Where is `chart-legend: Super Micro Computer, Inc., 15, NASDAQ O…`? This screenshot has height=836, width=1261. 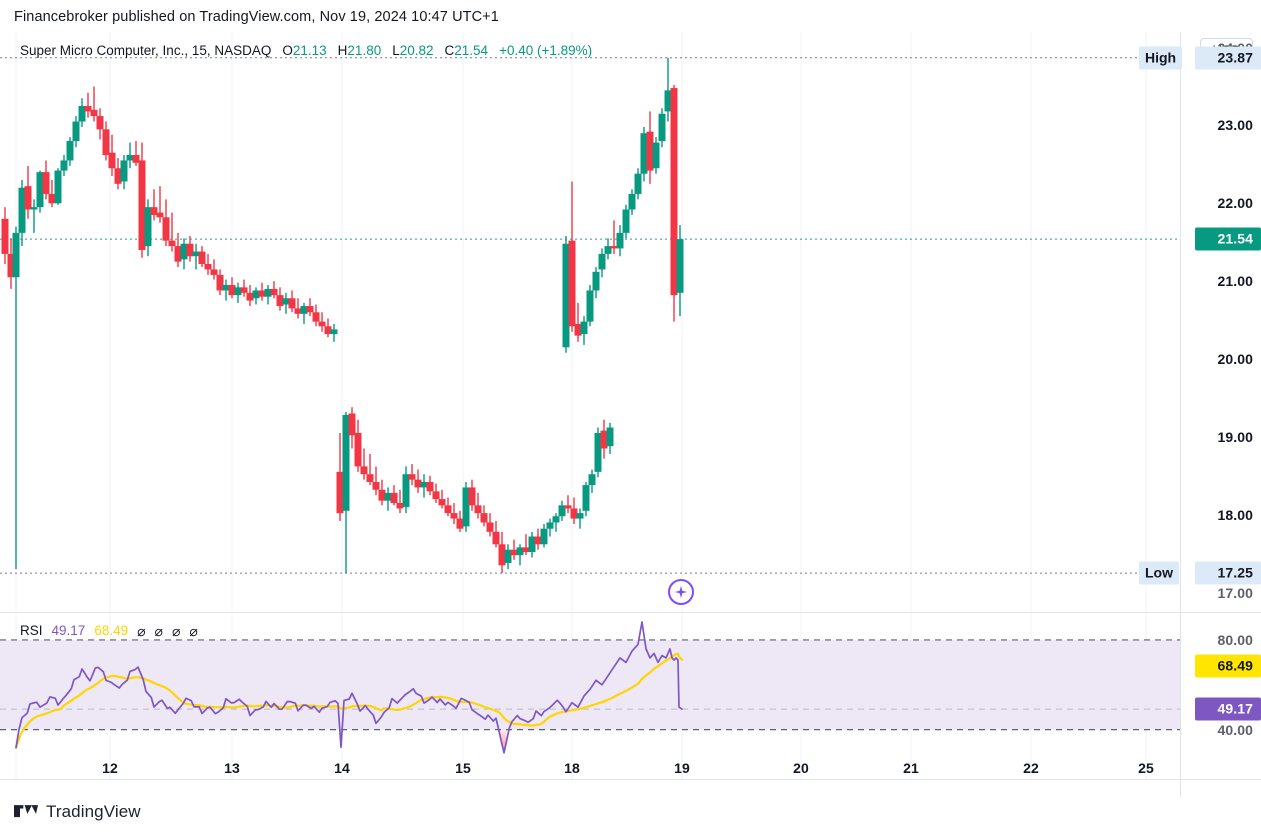 chart-legend: Super Micro Computer, Inc., 15, NASDAQ O… is located at coordinates (306, 51).